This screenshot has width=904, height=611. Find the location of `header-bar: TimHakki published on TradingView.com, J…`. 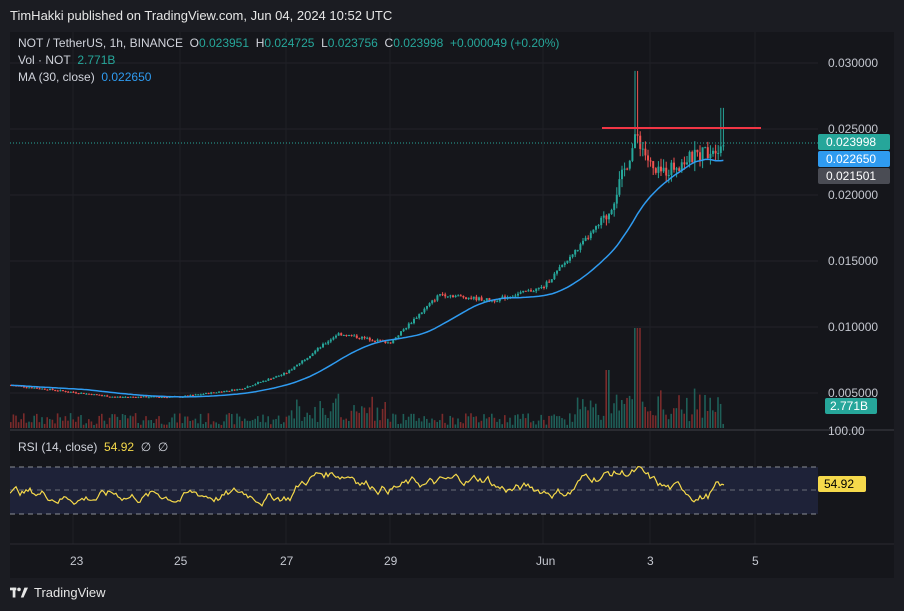

header-bar: TimHakki published on TradingView.com, J… is located at coordinates (452, 16).